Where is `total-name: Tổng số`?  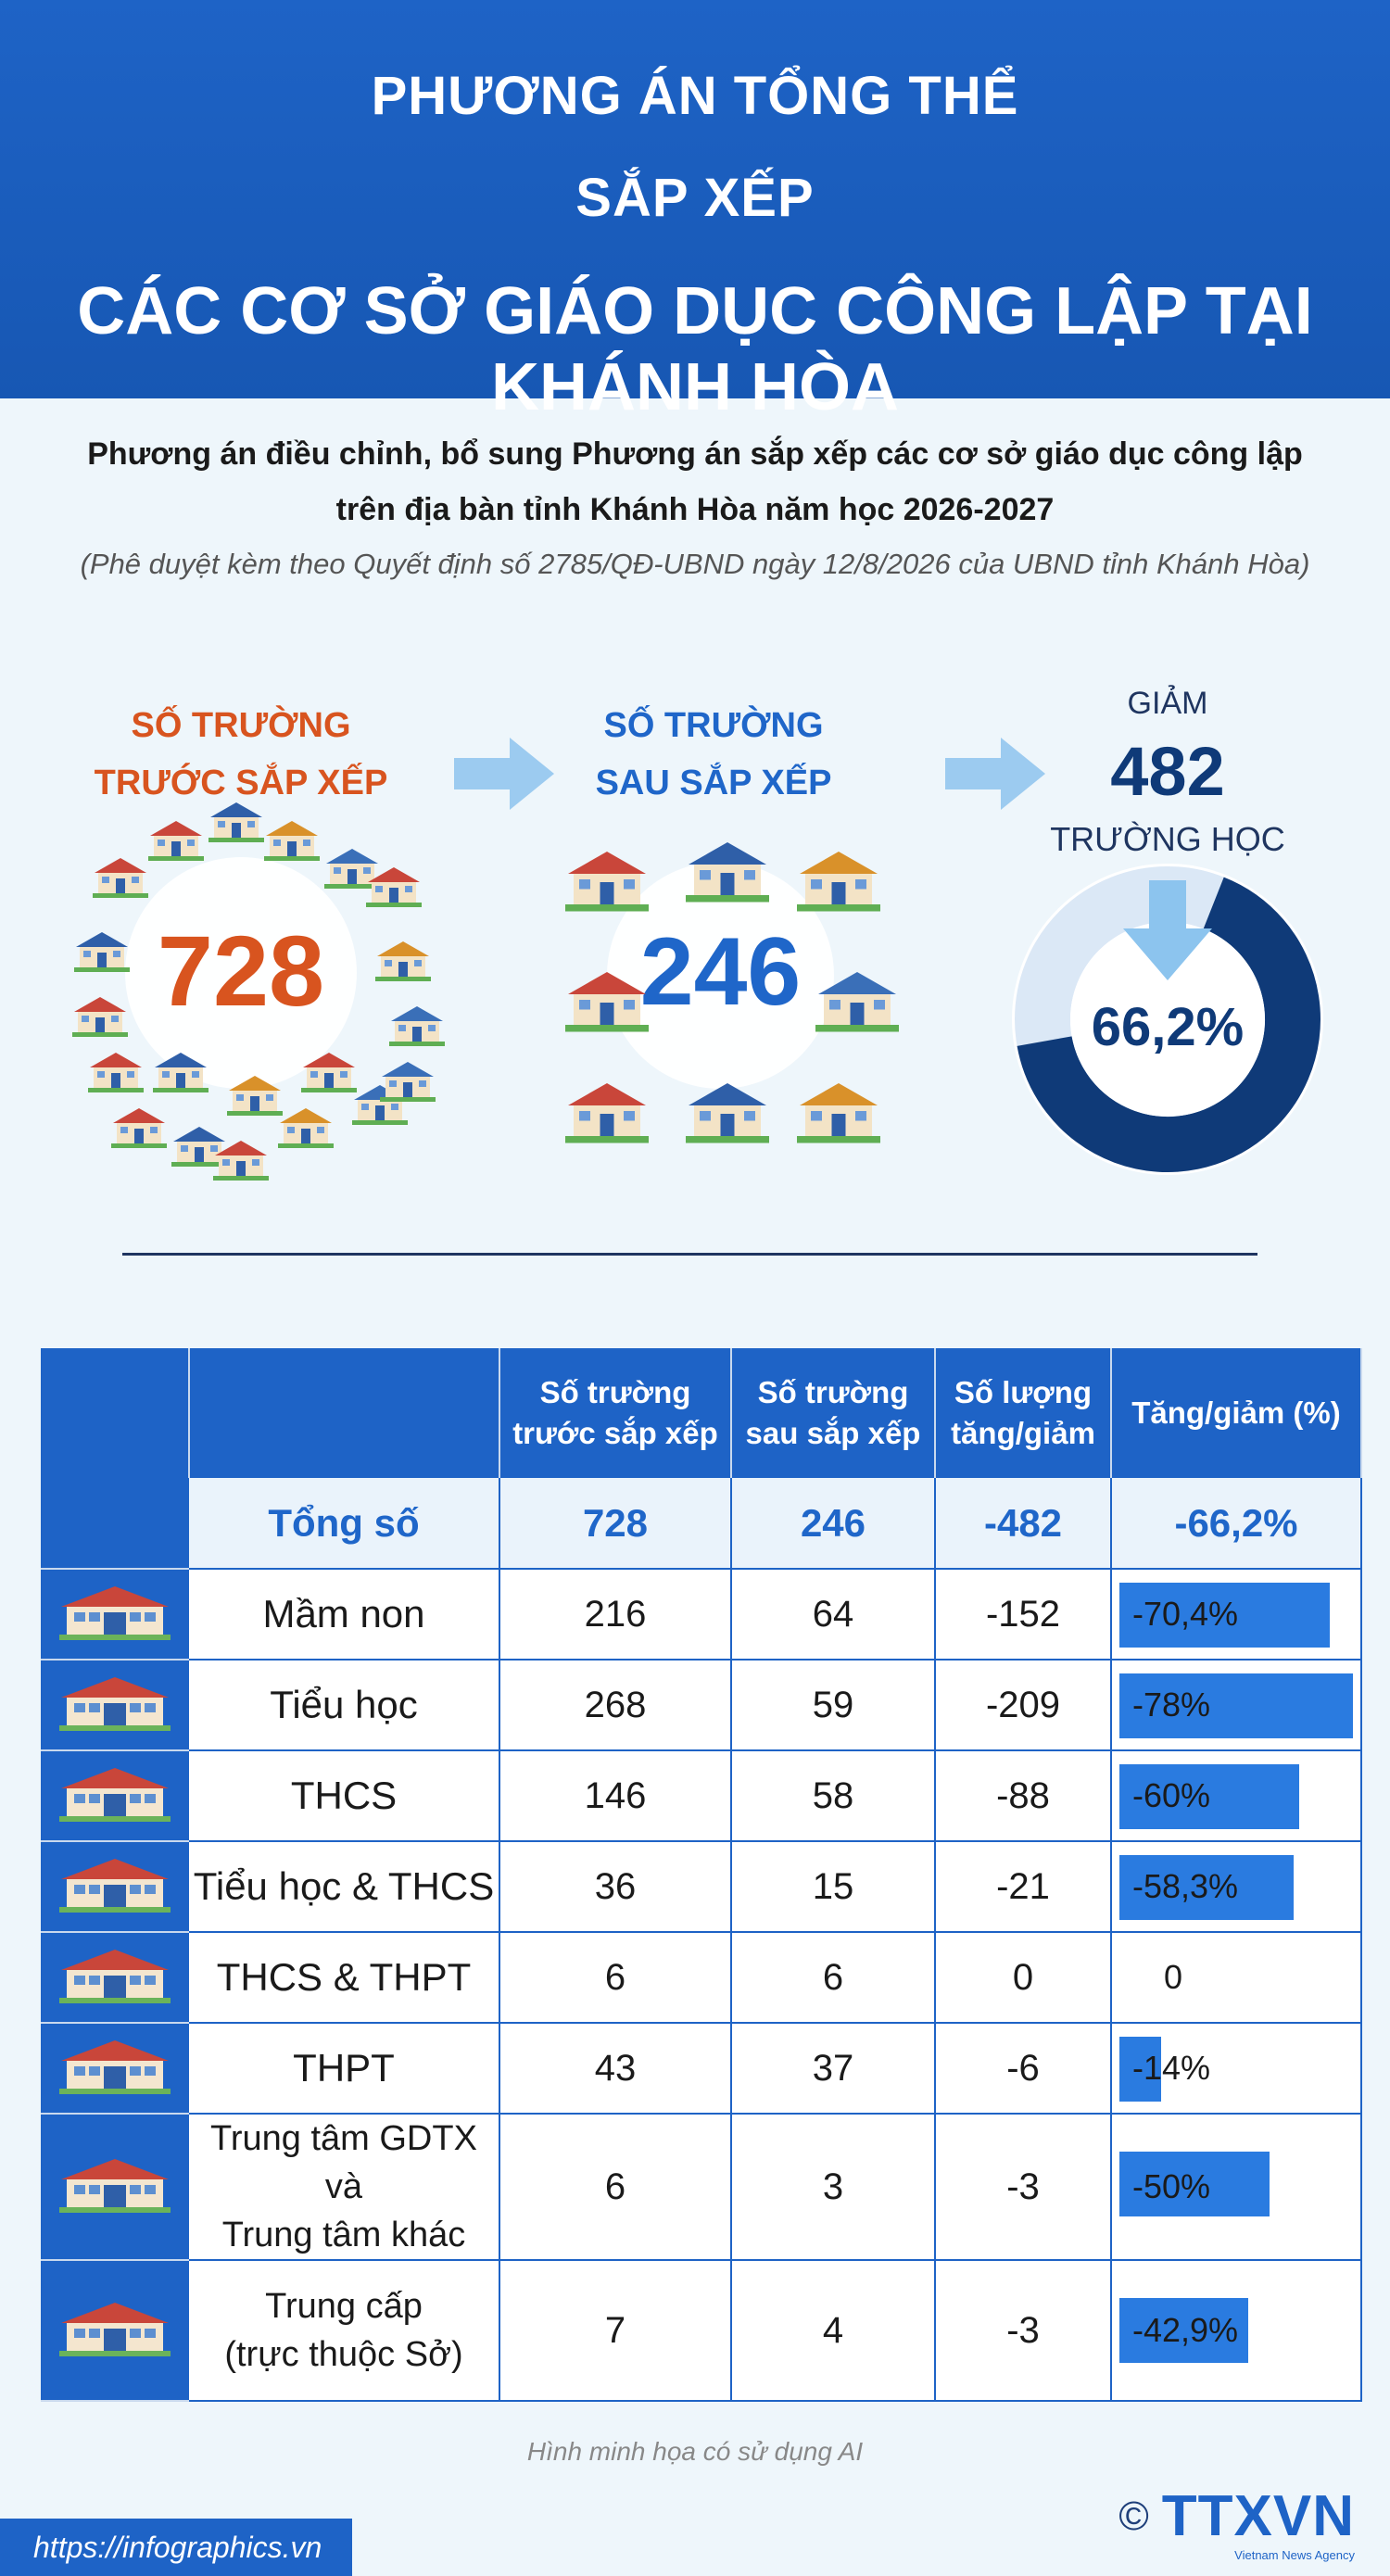
total-name: Tổng số is located at coordinates (344, 1524).